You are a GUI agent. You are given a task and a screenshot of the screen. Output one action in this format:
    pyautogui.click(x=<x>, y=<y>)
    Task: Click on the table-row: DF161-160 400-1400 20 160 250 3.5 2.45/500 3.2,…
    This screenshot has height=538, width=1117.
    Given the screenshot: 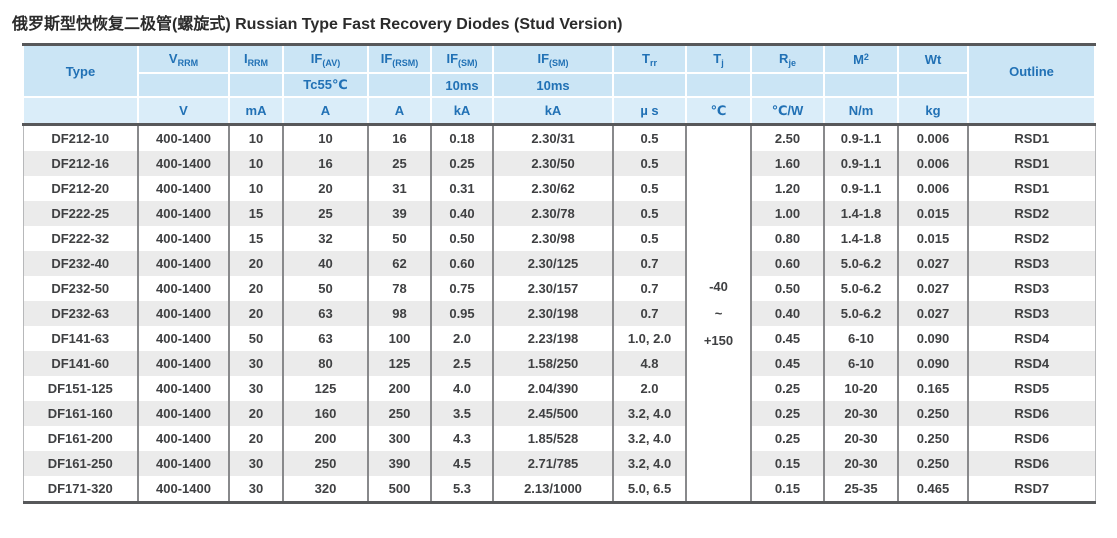 What is the action you would take?
    pyautogui.click(x=559, y=413)
    